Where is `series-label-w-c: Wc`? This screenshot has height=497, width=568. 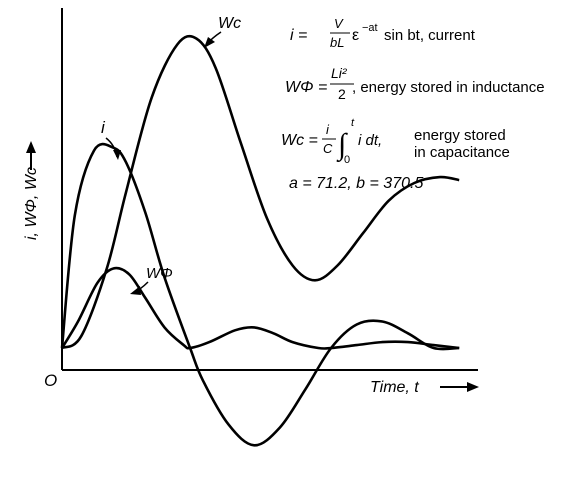
series-label-w-c: Wc is located at coordinates (229, 23).